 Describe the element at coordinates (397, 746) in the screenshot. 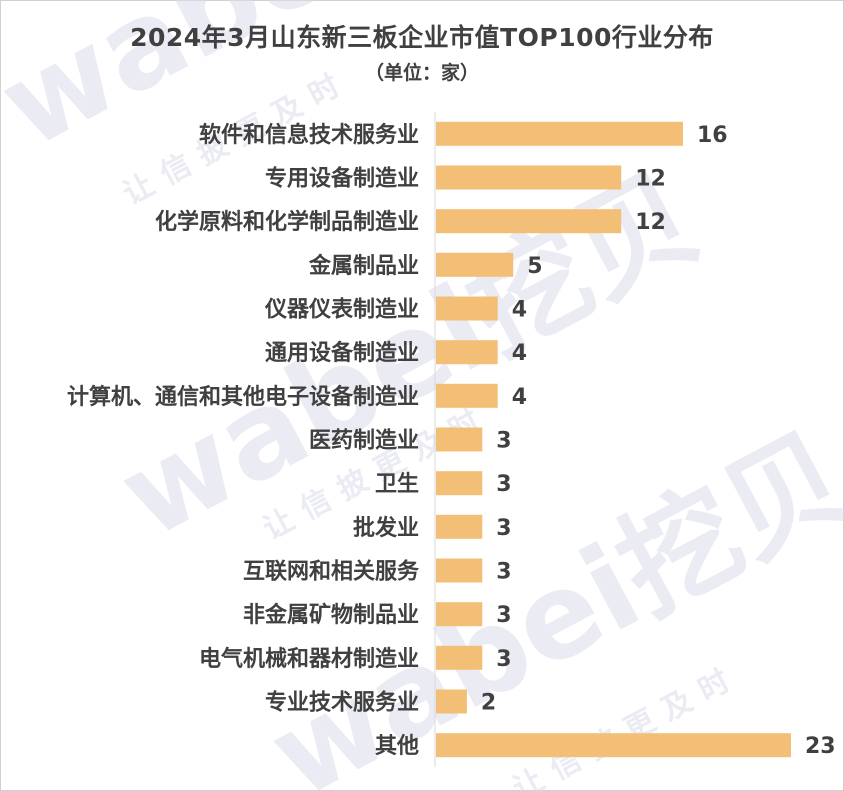

I see `category-label-15: 其他` at that location.